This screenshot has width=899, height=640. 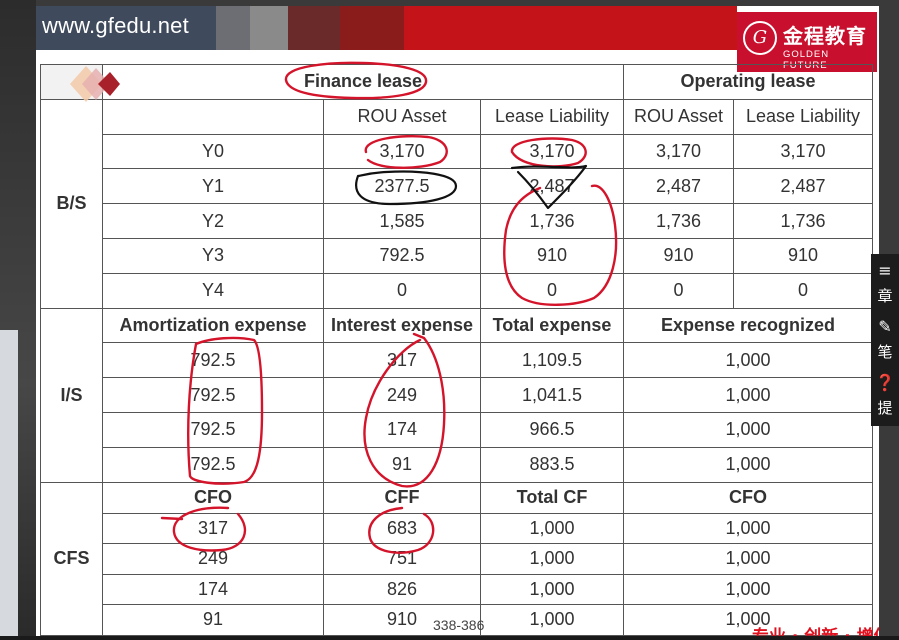 I want to click on table-row: Y0 3,170 3,170 3,170 3,170, so click(x=457, y=151).